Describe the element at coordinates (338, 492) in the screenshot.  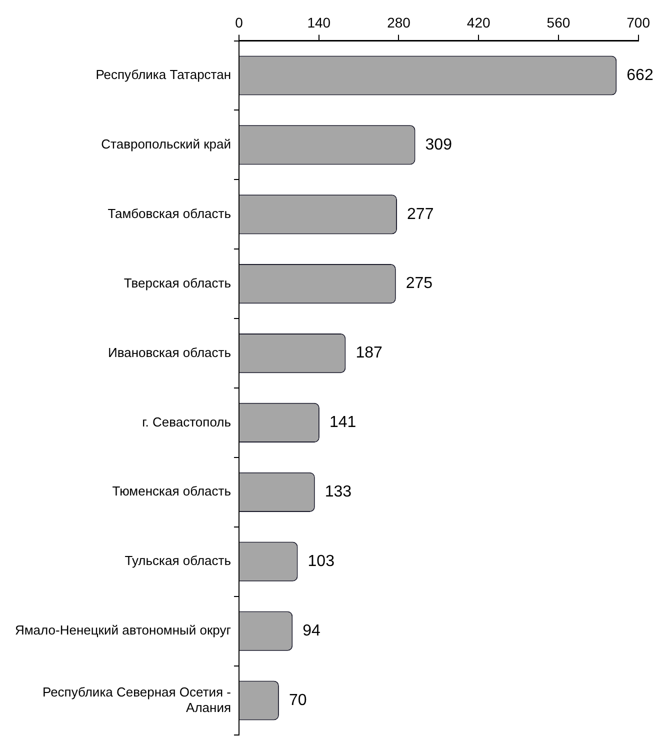
I see `data-label: 133` at that location.